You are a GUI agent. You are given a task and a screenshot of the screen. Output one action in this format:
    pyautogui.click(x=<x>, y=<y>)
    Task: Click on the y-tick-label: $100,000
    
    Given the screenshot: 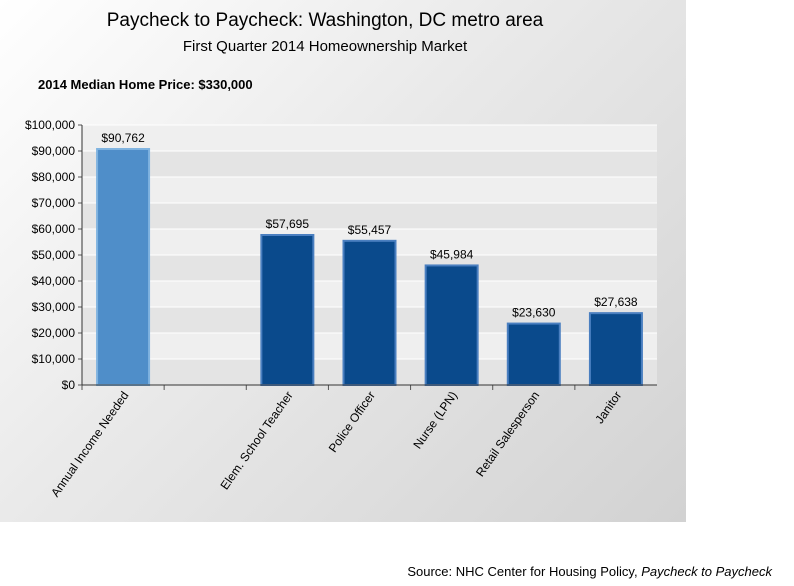 What is the action you would take?
    pyautogui.click(x=50, y=125)
    